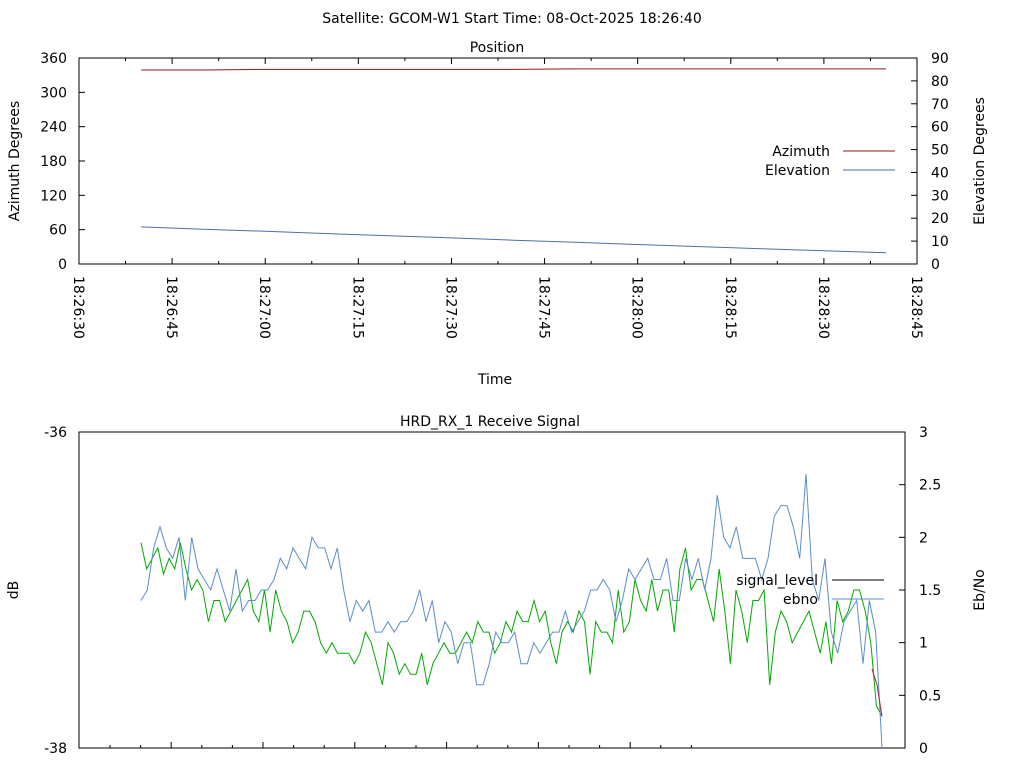 The height and width of the screenshot is (768, 1024). What do you see at coordinates (490, 422) in the screenshot?
I see `receive-chart-title: HRD_RX_1 Receive Signal` at bounding box center [490, 422].